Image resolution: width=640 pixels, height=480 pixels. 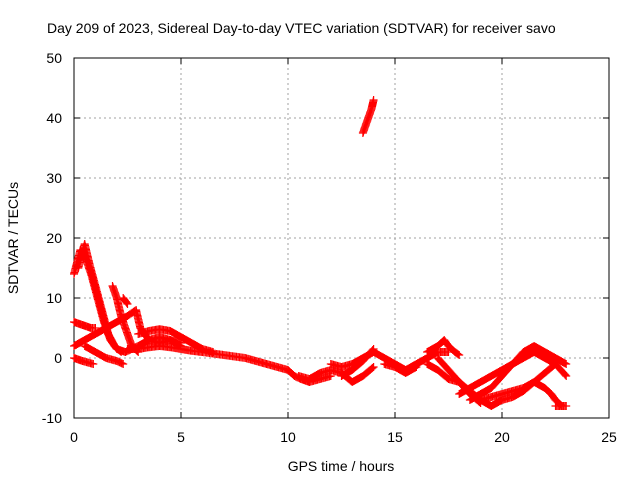 I want to click on x-tick-label: 25, so click(x=609, y=437).